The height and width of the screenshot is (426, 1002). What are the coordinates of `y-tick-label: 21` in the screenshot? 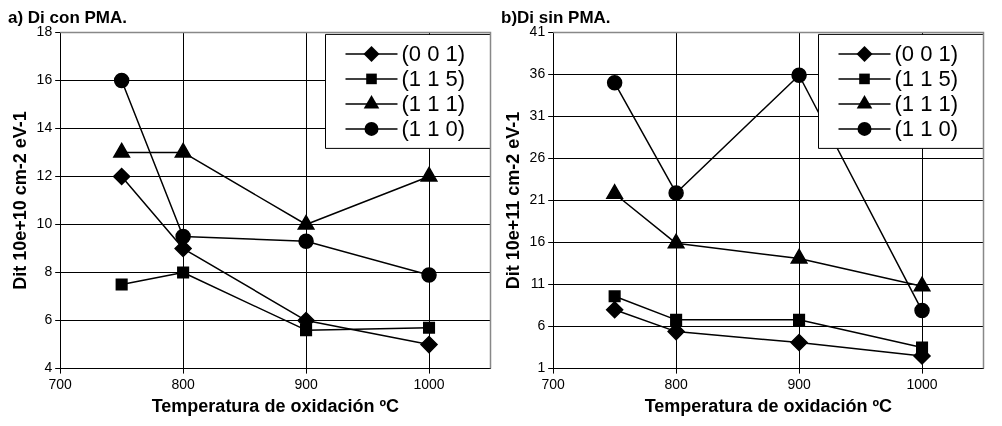 It's located at (537, 199).